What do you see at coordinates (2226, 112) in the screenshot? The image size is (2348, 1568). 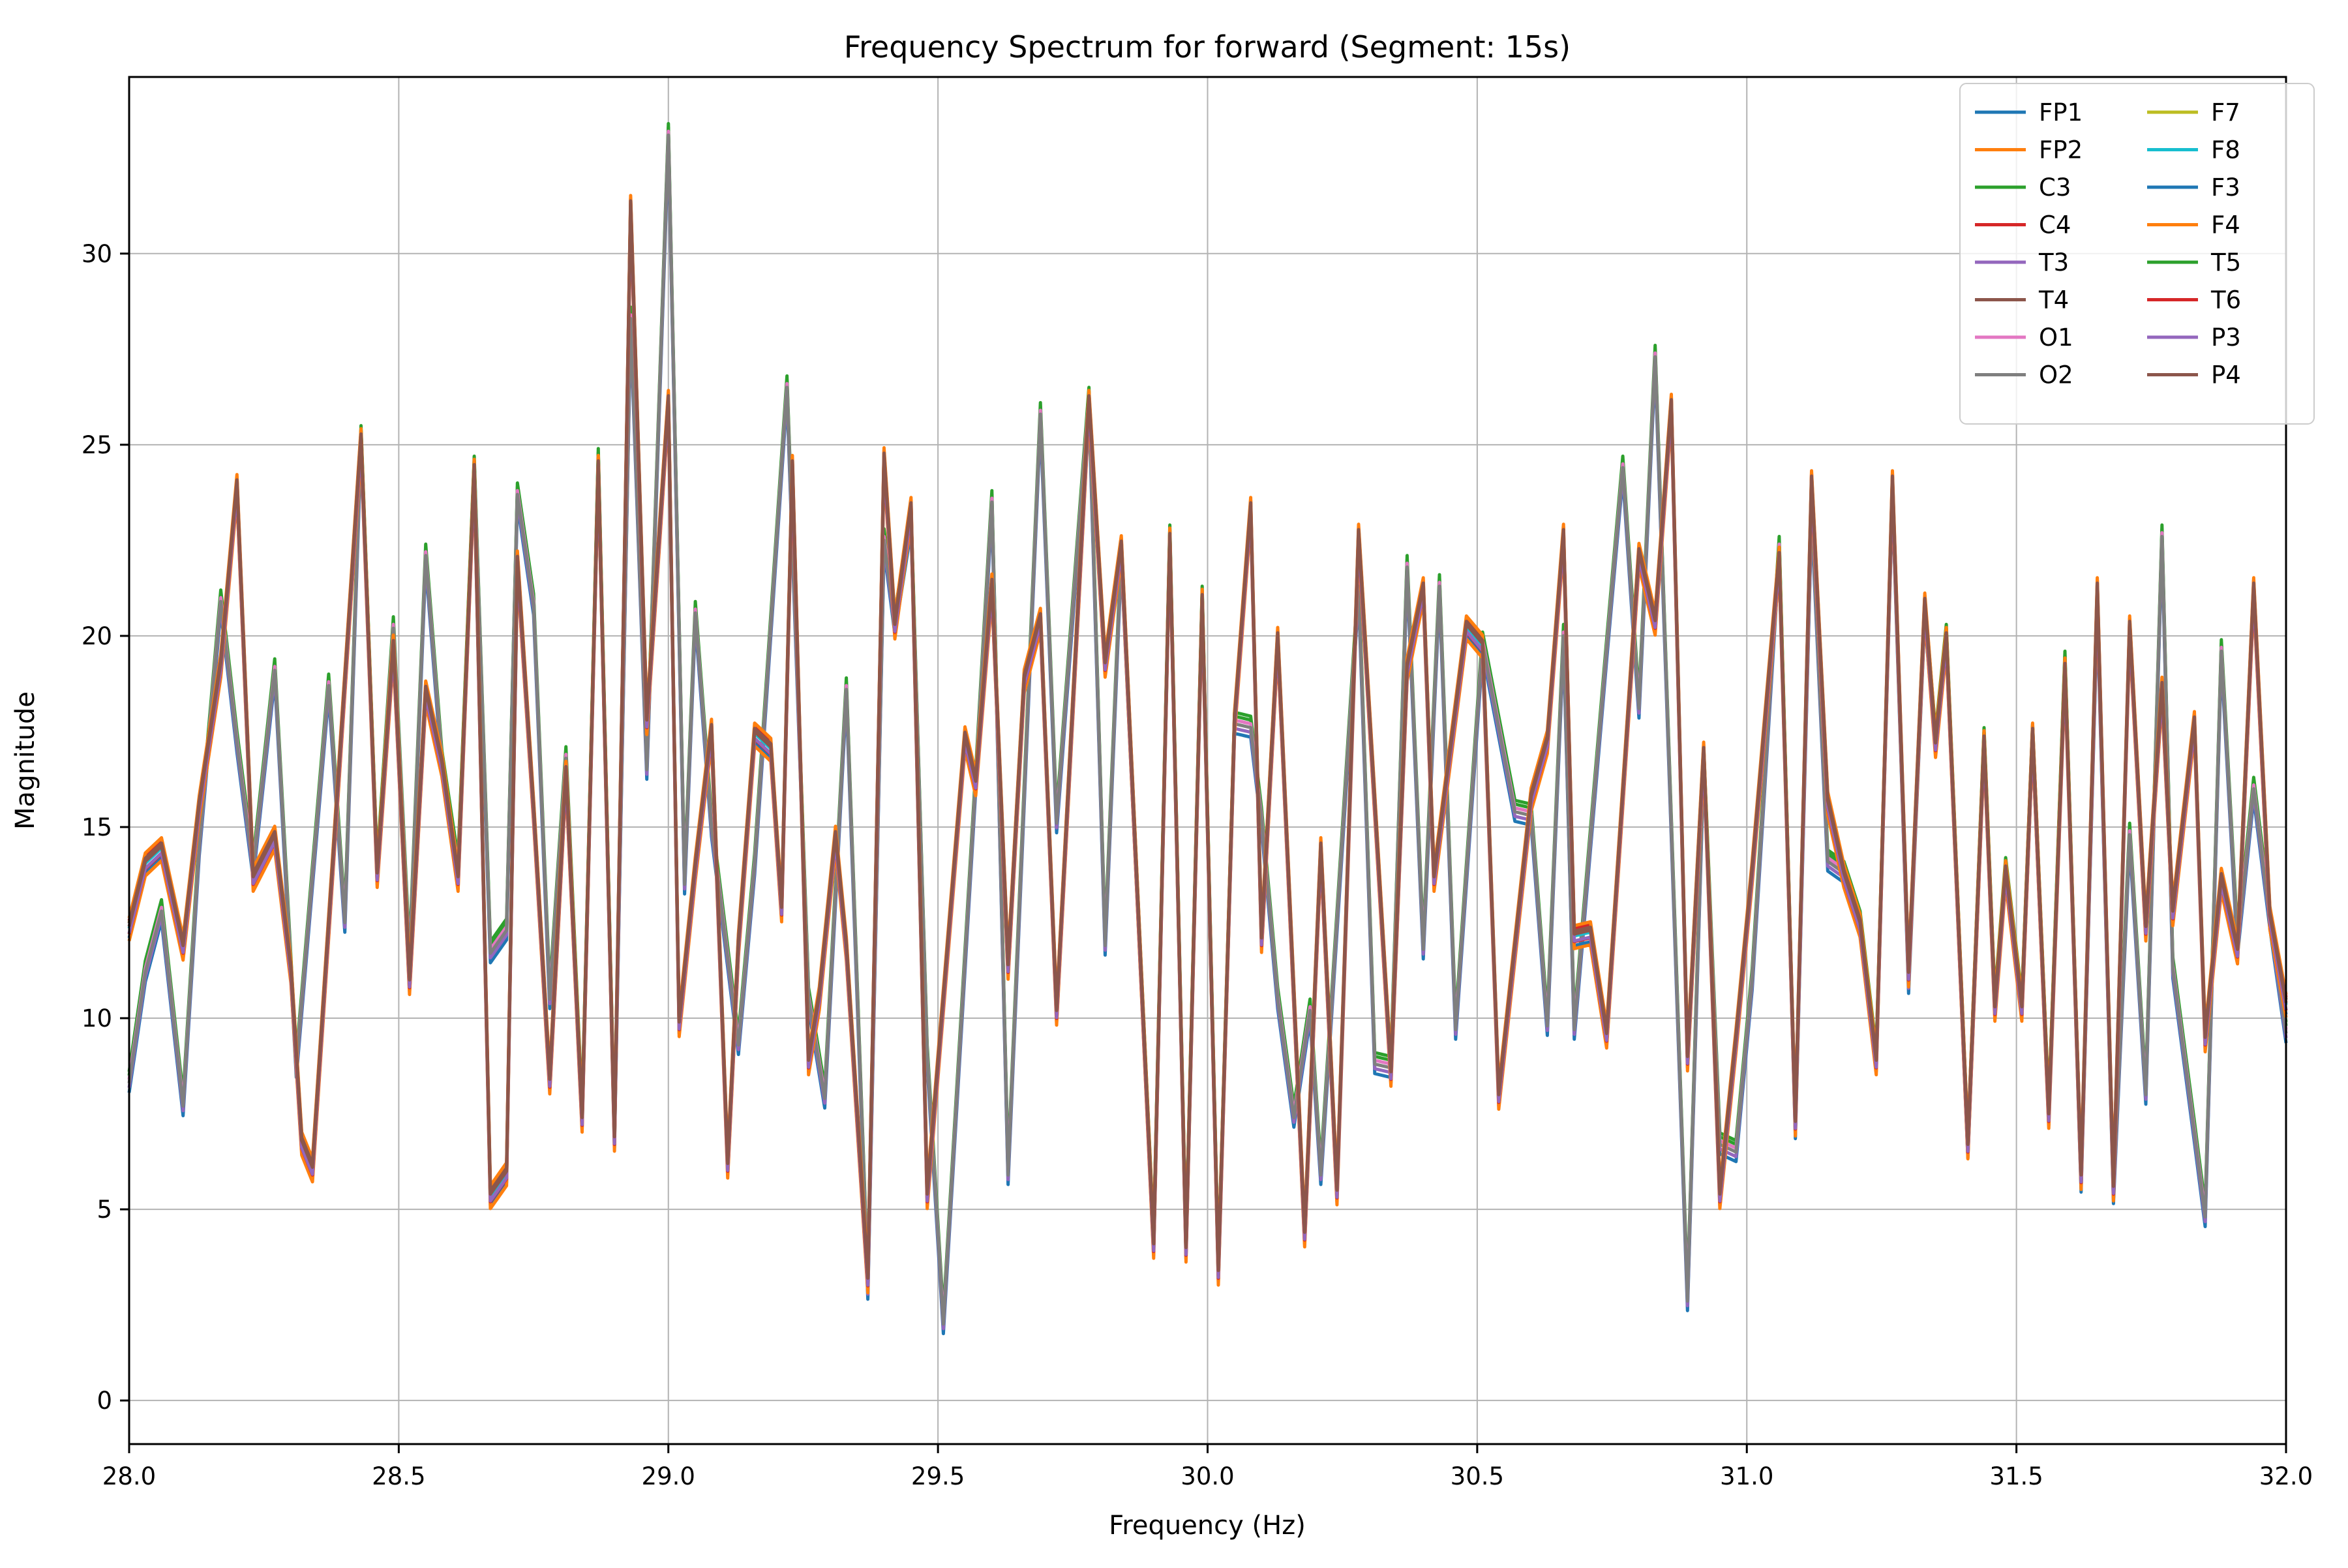 I see `legend-label-F7: F7` at bounding box center [2226, 112].